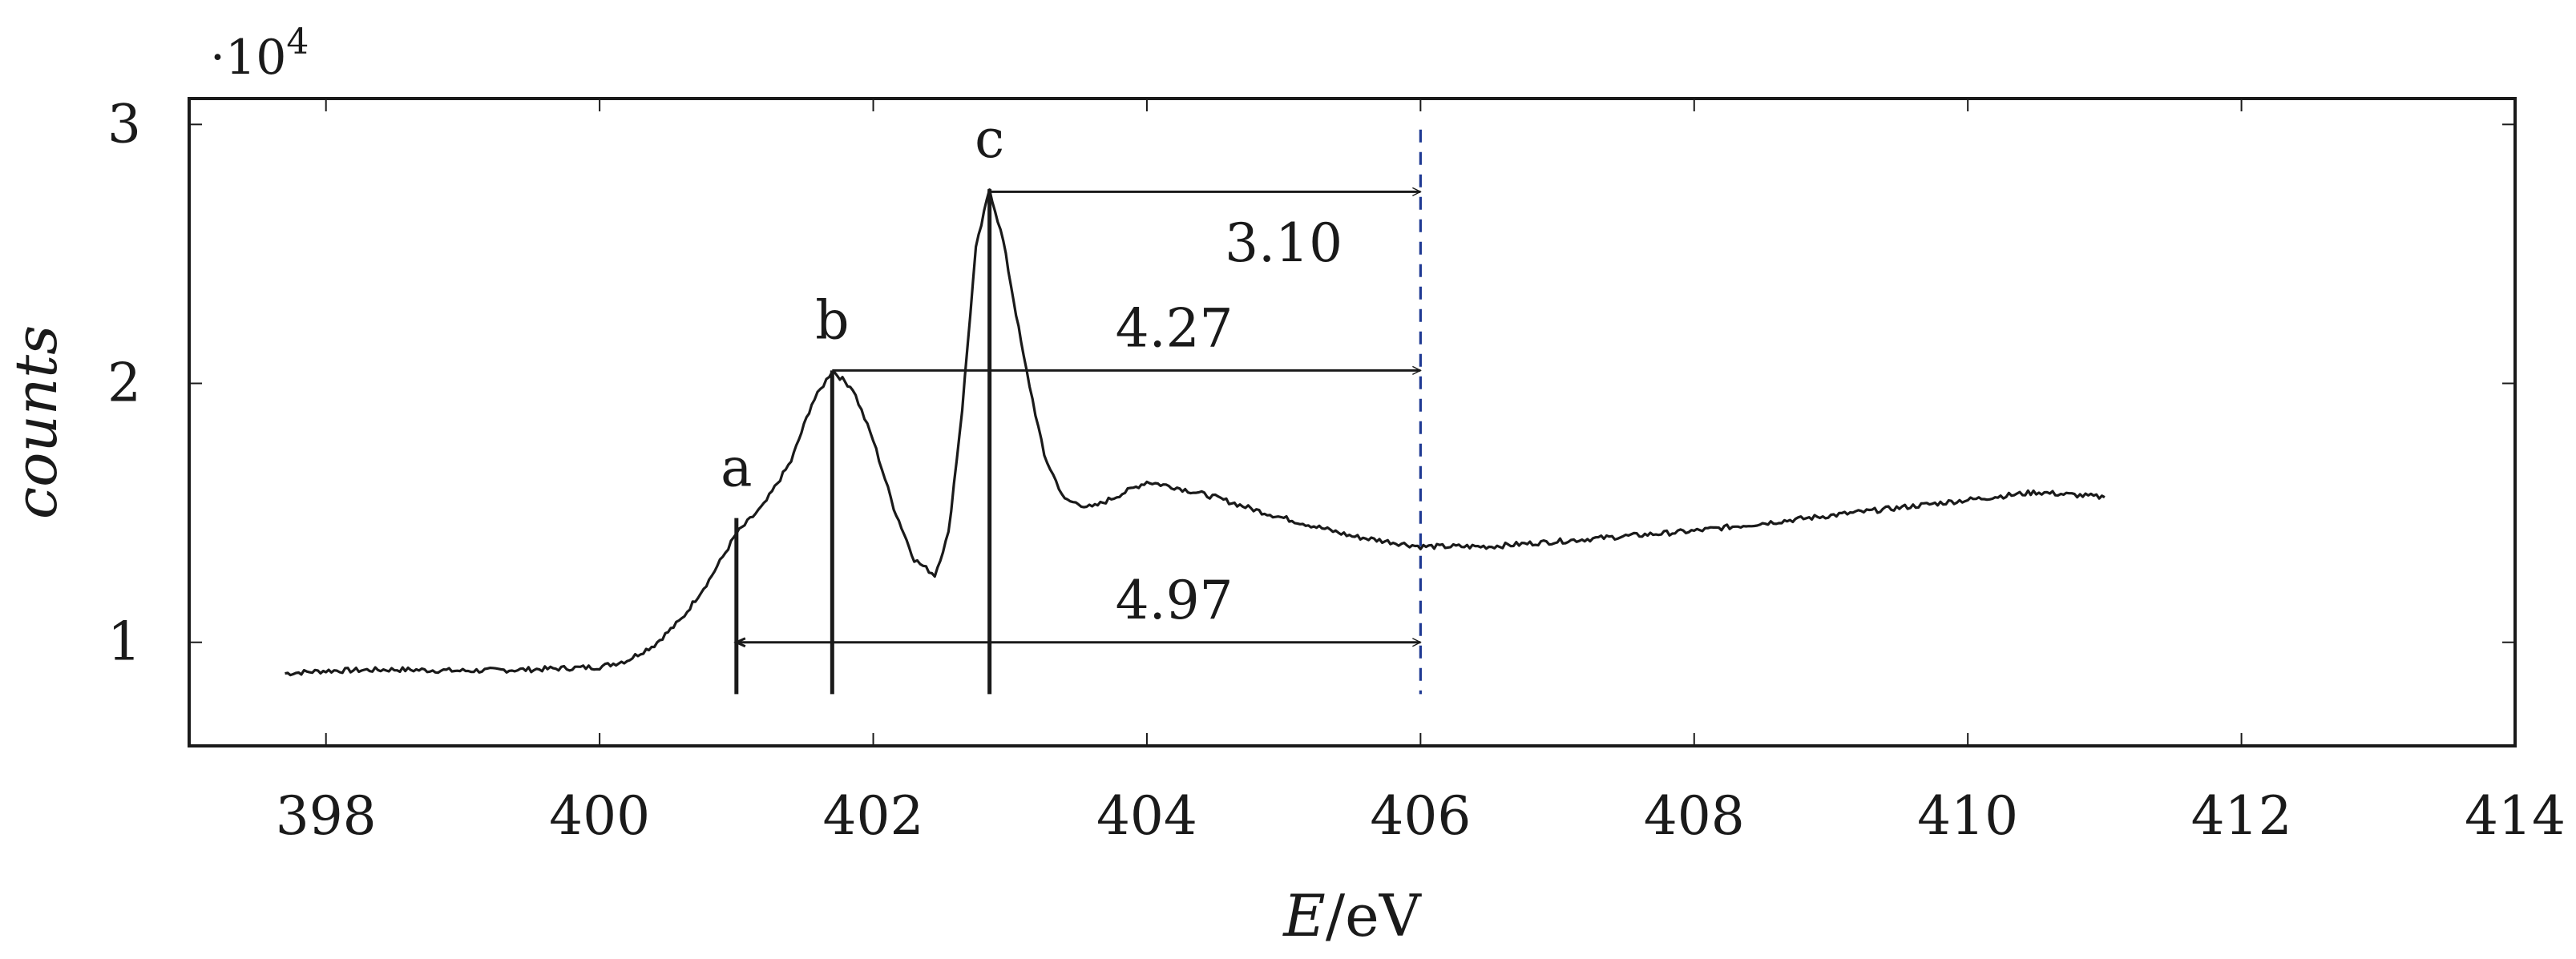 Image resolution: width=2576 pixels, height=959 pixels. Describe the element at coordinates (1375, 915) in the screenshot. I see `x-axis-label-unit: /eV` at that location.